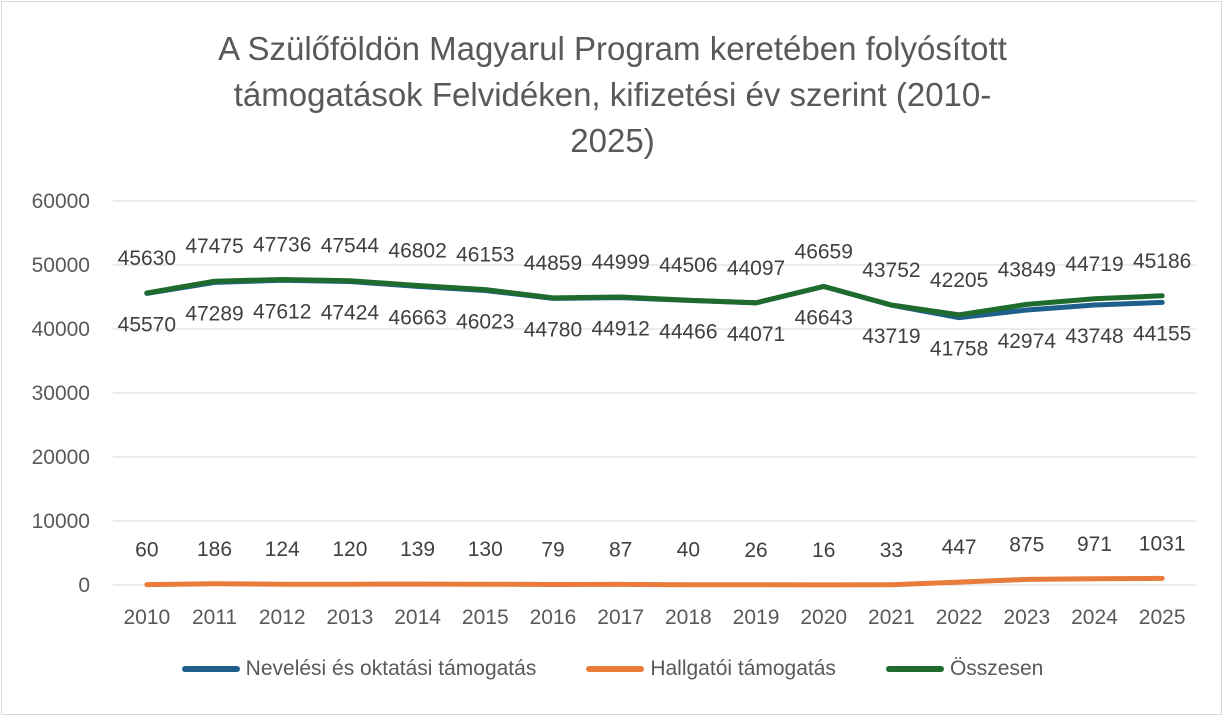 The width and height of the screenshot is (1225, 718). I want to click on legend-item-hallgatoi: Hallgatói támogatás, so click(711, 669).